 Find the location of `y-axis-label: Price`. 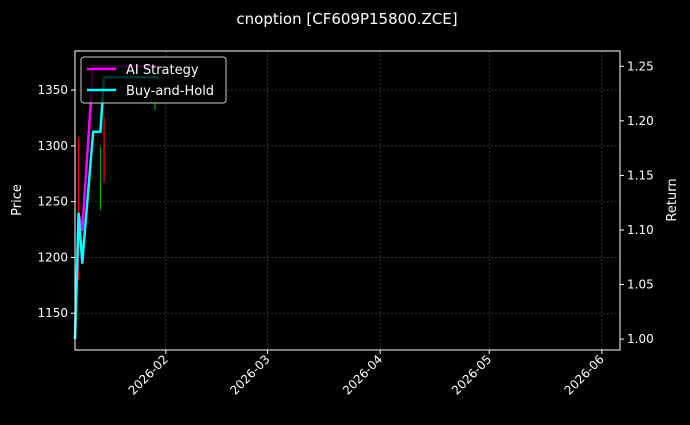

y-axis-label: Price is located at coordinates (17, 200).